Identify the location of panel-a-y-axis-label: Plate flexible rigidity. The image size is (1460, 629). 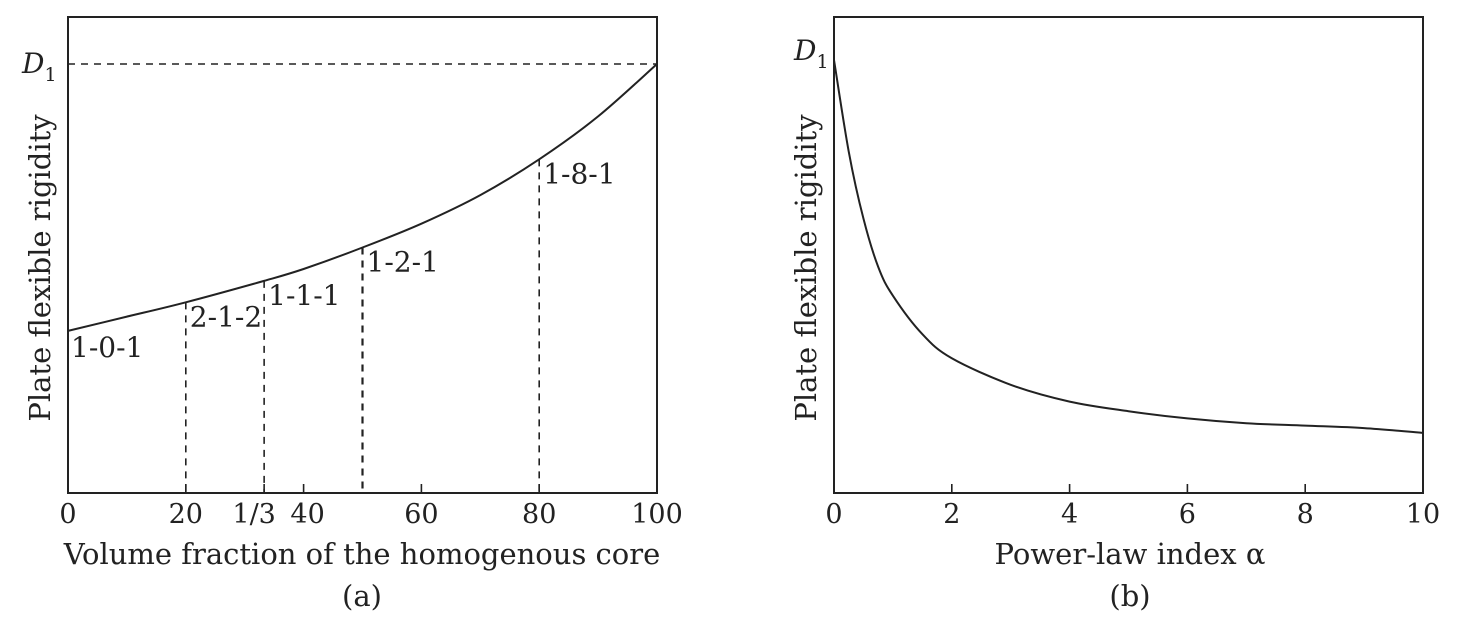
(40, 268).